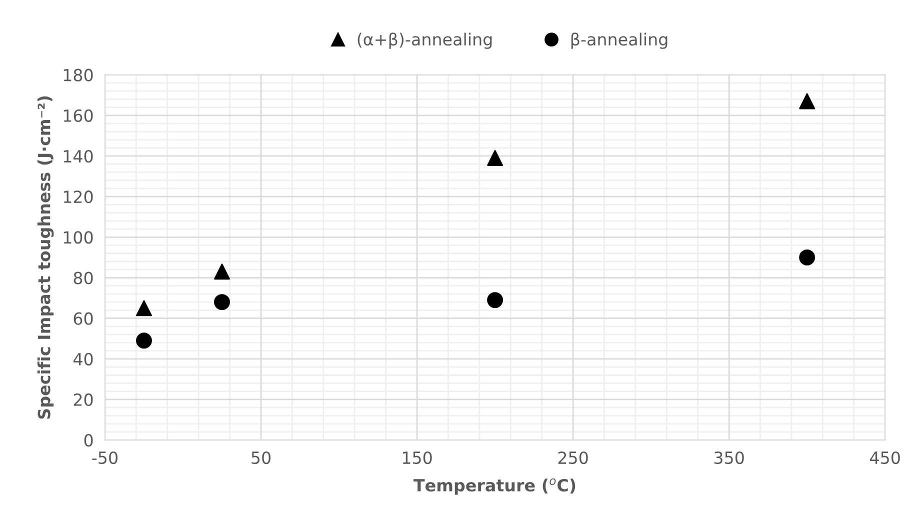  I want to click on y-tick-label: 60, so click(83, 318).